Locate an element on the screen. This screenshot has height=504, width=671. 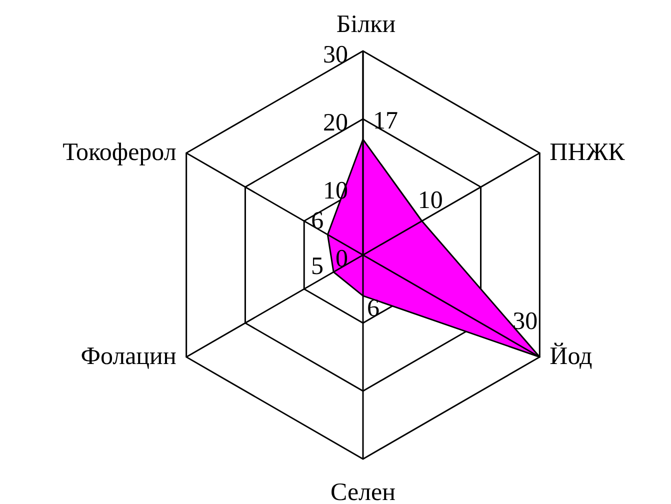
data-label: 5 is located at coordinates (317, 266).